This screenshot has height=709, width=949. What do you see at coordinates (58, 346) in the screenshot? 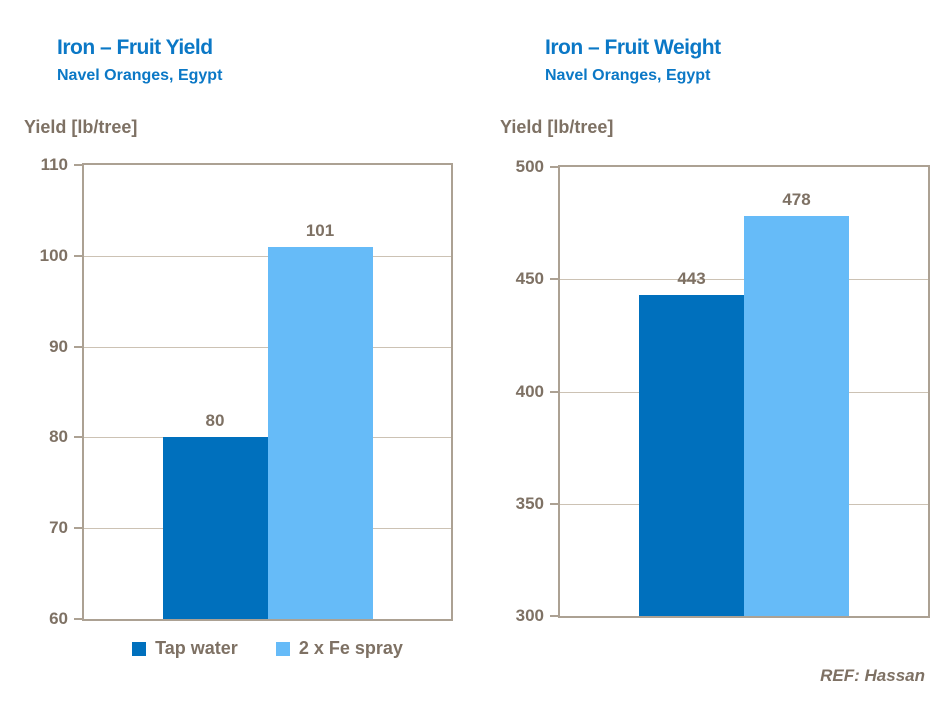
I see `y-axis-tick-label: 90` at bounding box center [58, 346].